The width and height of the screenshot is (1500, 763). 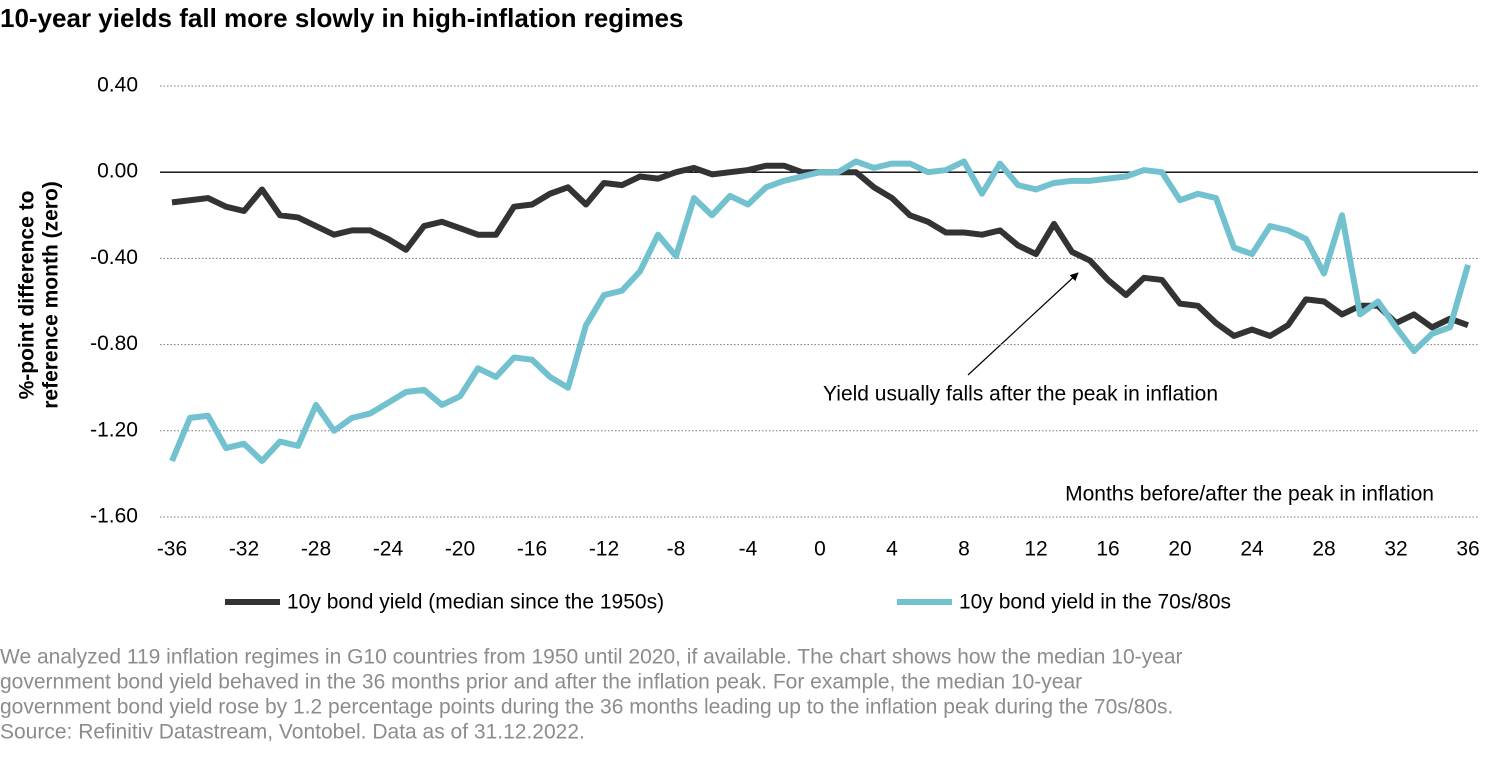 What do you see at coordinates (1023, 324) in the screenshot?
I see `annotation-arrow` at bounding box center [1023, 324].